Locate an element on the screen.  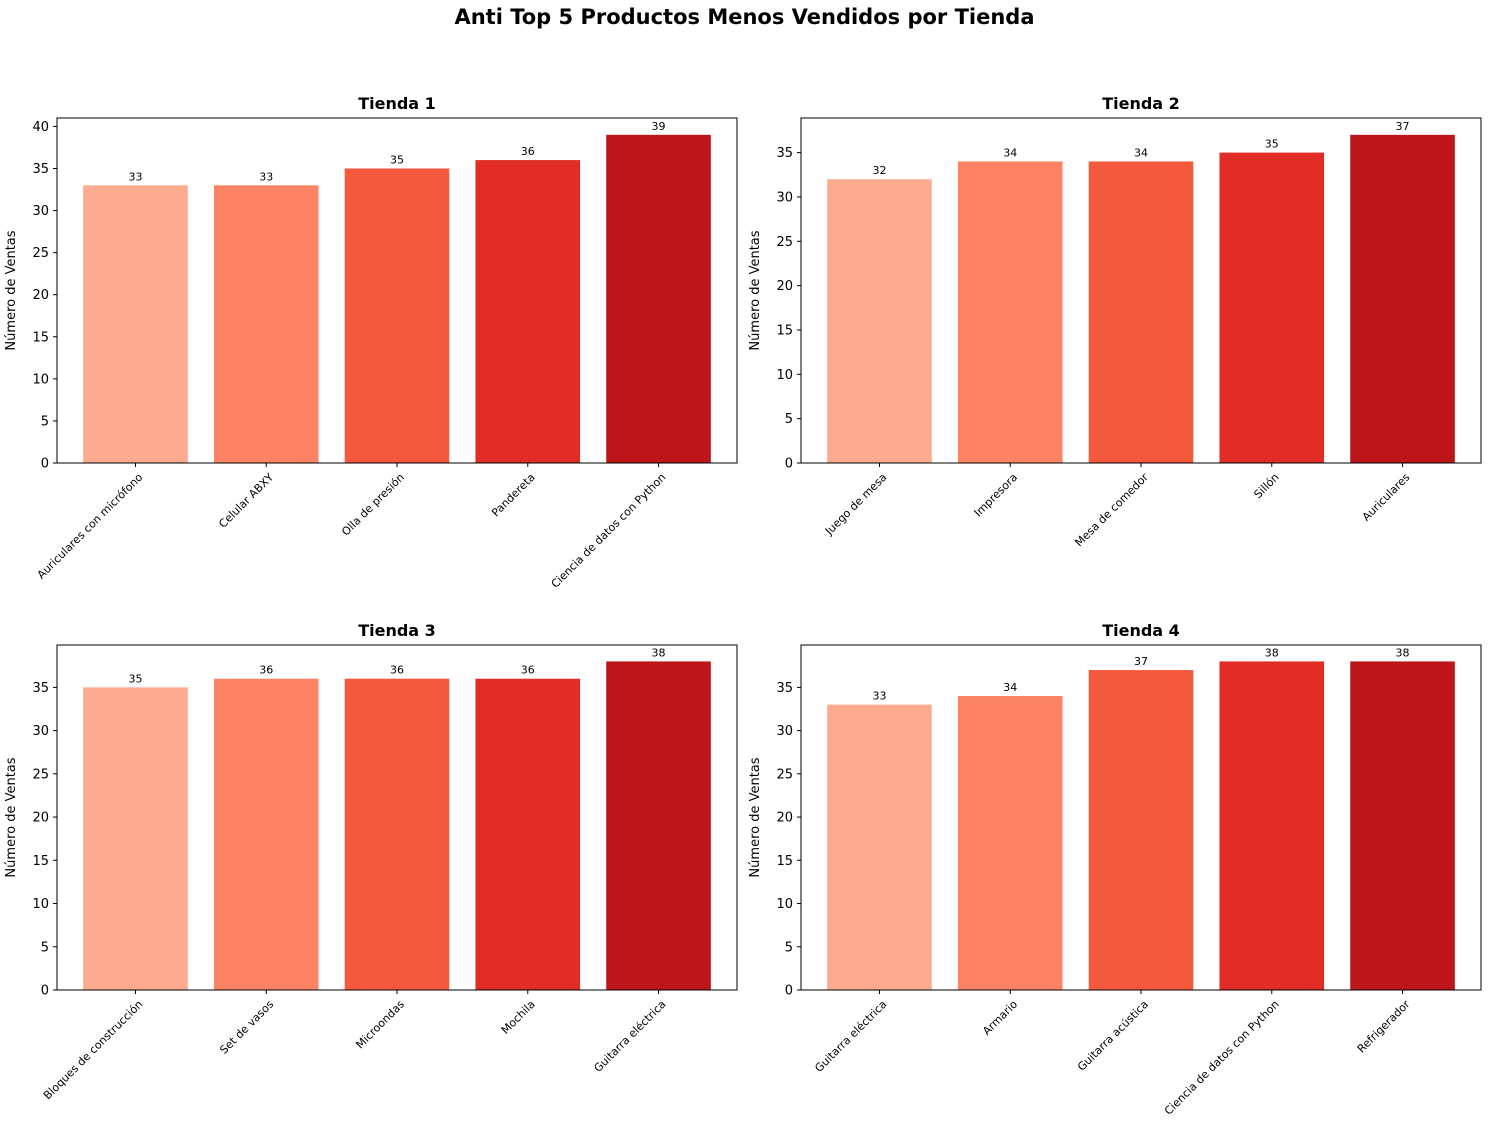
x-tick-label: Set de vasos is located at coordinates (246, 1027).